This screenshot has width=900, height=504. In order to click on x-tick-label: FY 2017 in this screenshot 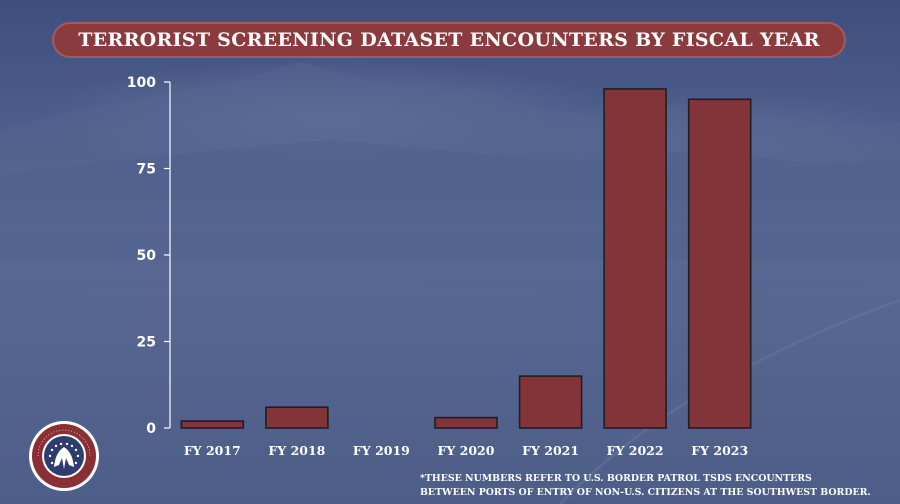, I will do `click(212, 450)`.